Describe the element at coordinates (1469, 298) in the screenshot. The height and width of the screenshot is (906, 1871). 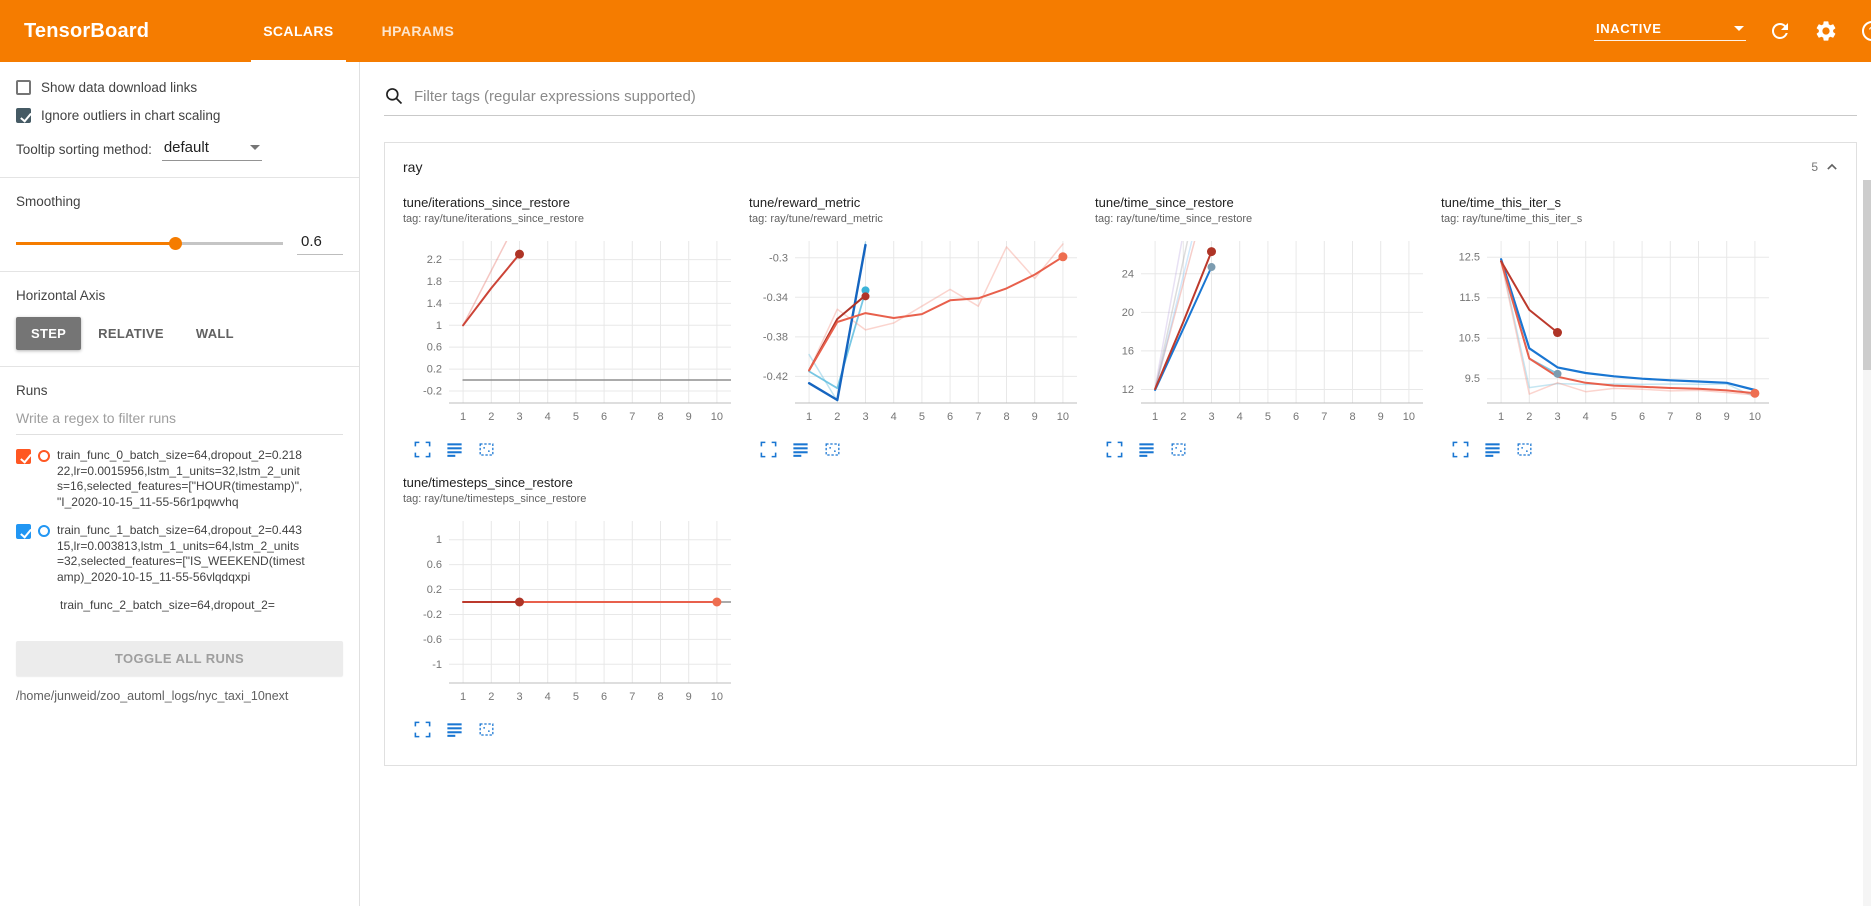
I see `svg-text: 11.5` at that location.